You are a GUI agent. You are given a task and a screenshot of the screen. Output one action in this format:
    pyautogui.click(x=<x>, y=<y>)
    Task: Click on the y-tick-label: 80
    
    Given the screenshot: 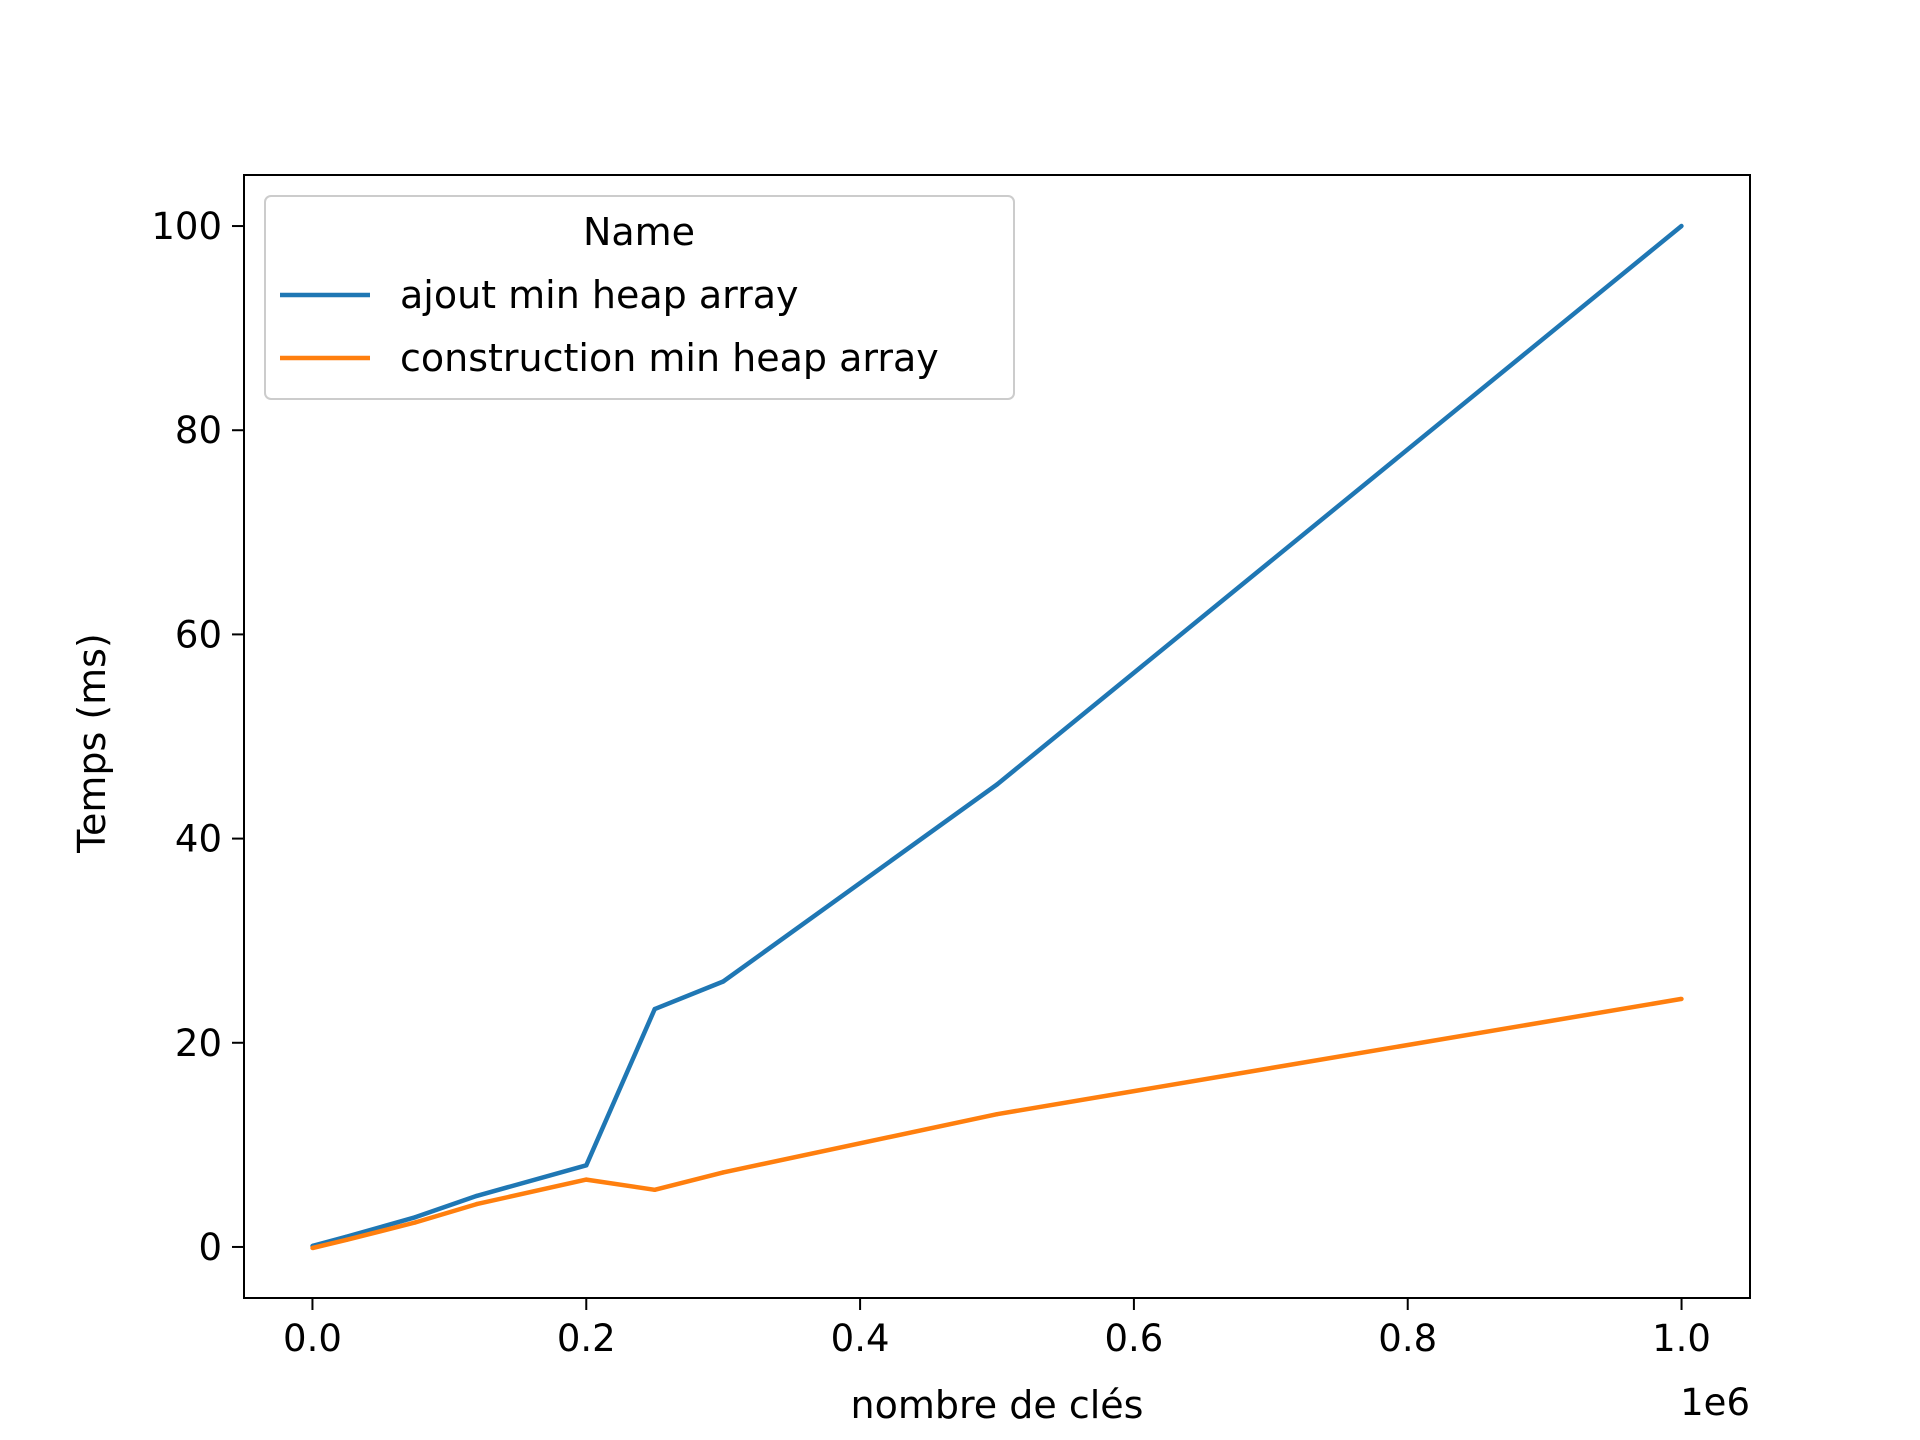 What is the action you would take?
    pyautogui.click(x=198, y=430)
    